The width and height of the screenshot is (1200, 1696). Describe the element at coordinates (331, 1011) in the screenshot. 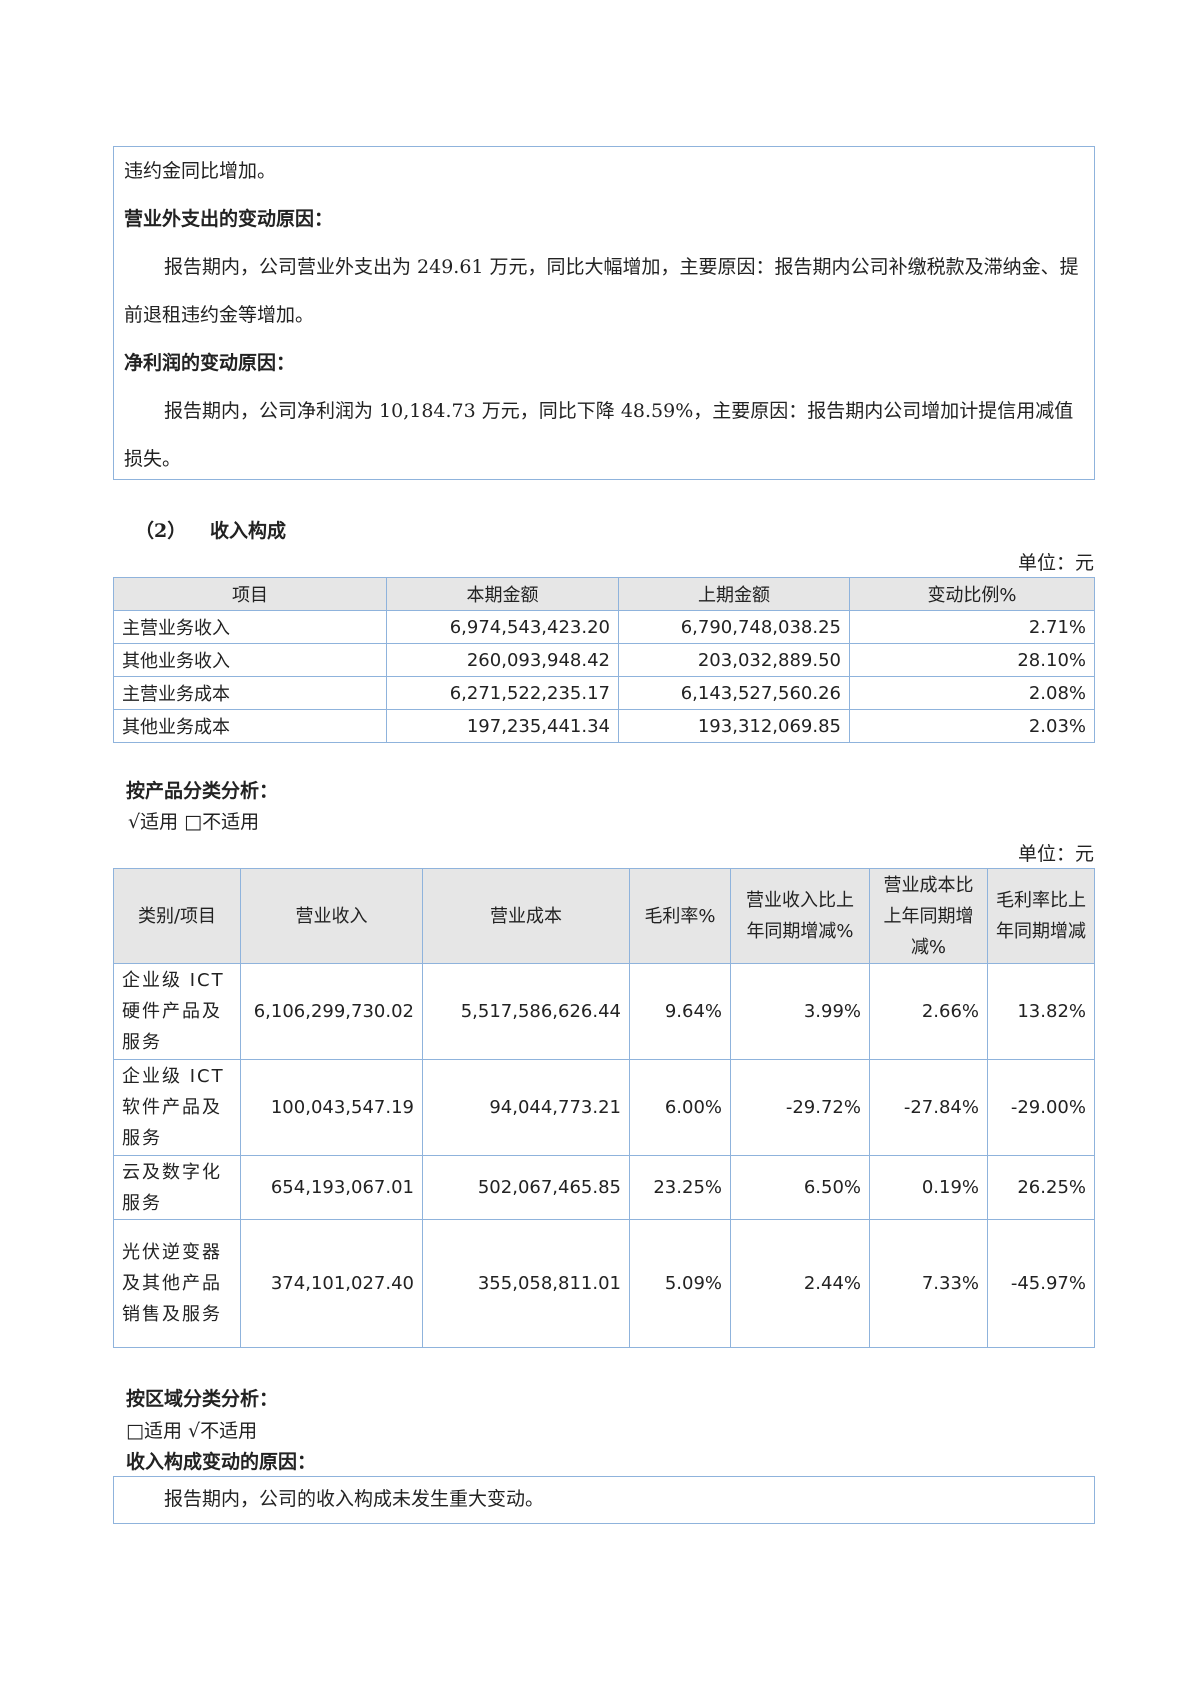

I see `value-cell: 6,106,299,730.02` at that location.